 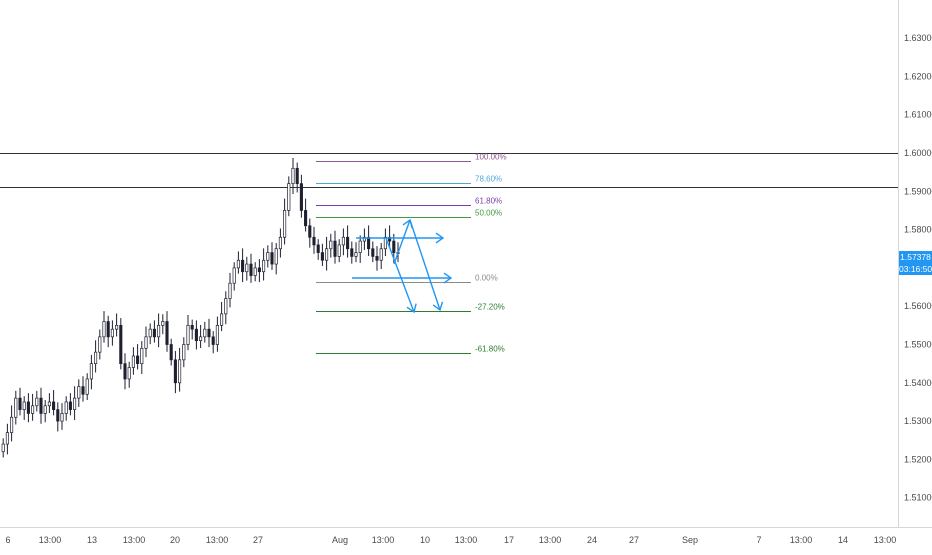 What do you see at coordinates (918, 498) in the screenshot?
I see `y-tick-label-11: 1.51000` at bounding box center [918, 498].